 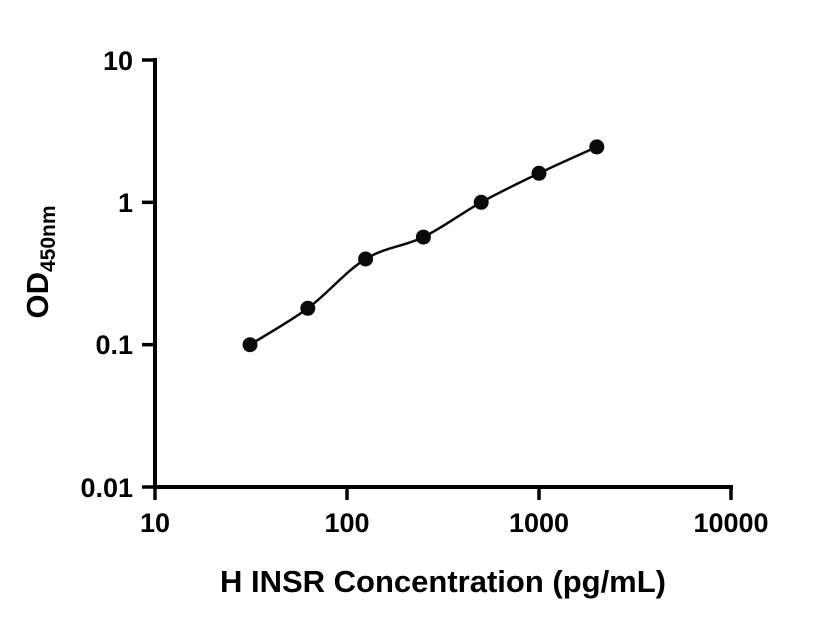 I want to click on y-tick-label-10: 10, so click(x=118, y=61).